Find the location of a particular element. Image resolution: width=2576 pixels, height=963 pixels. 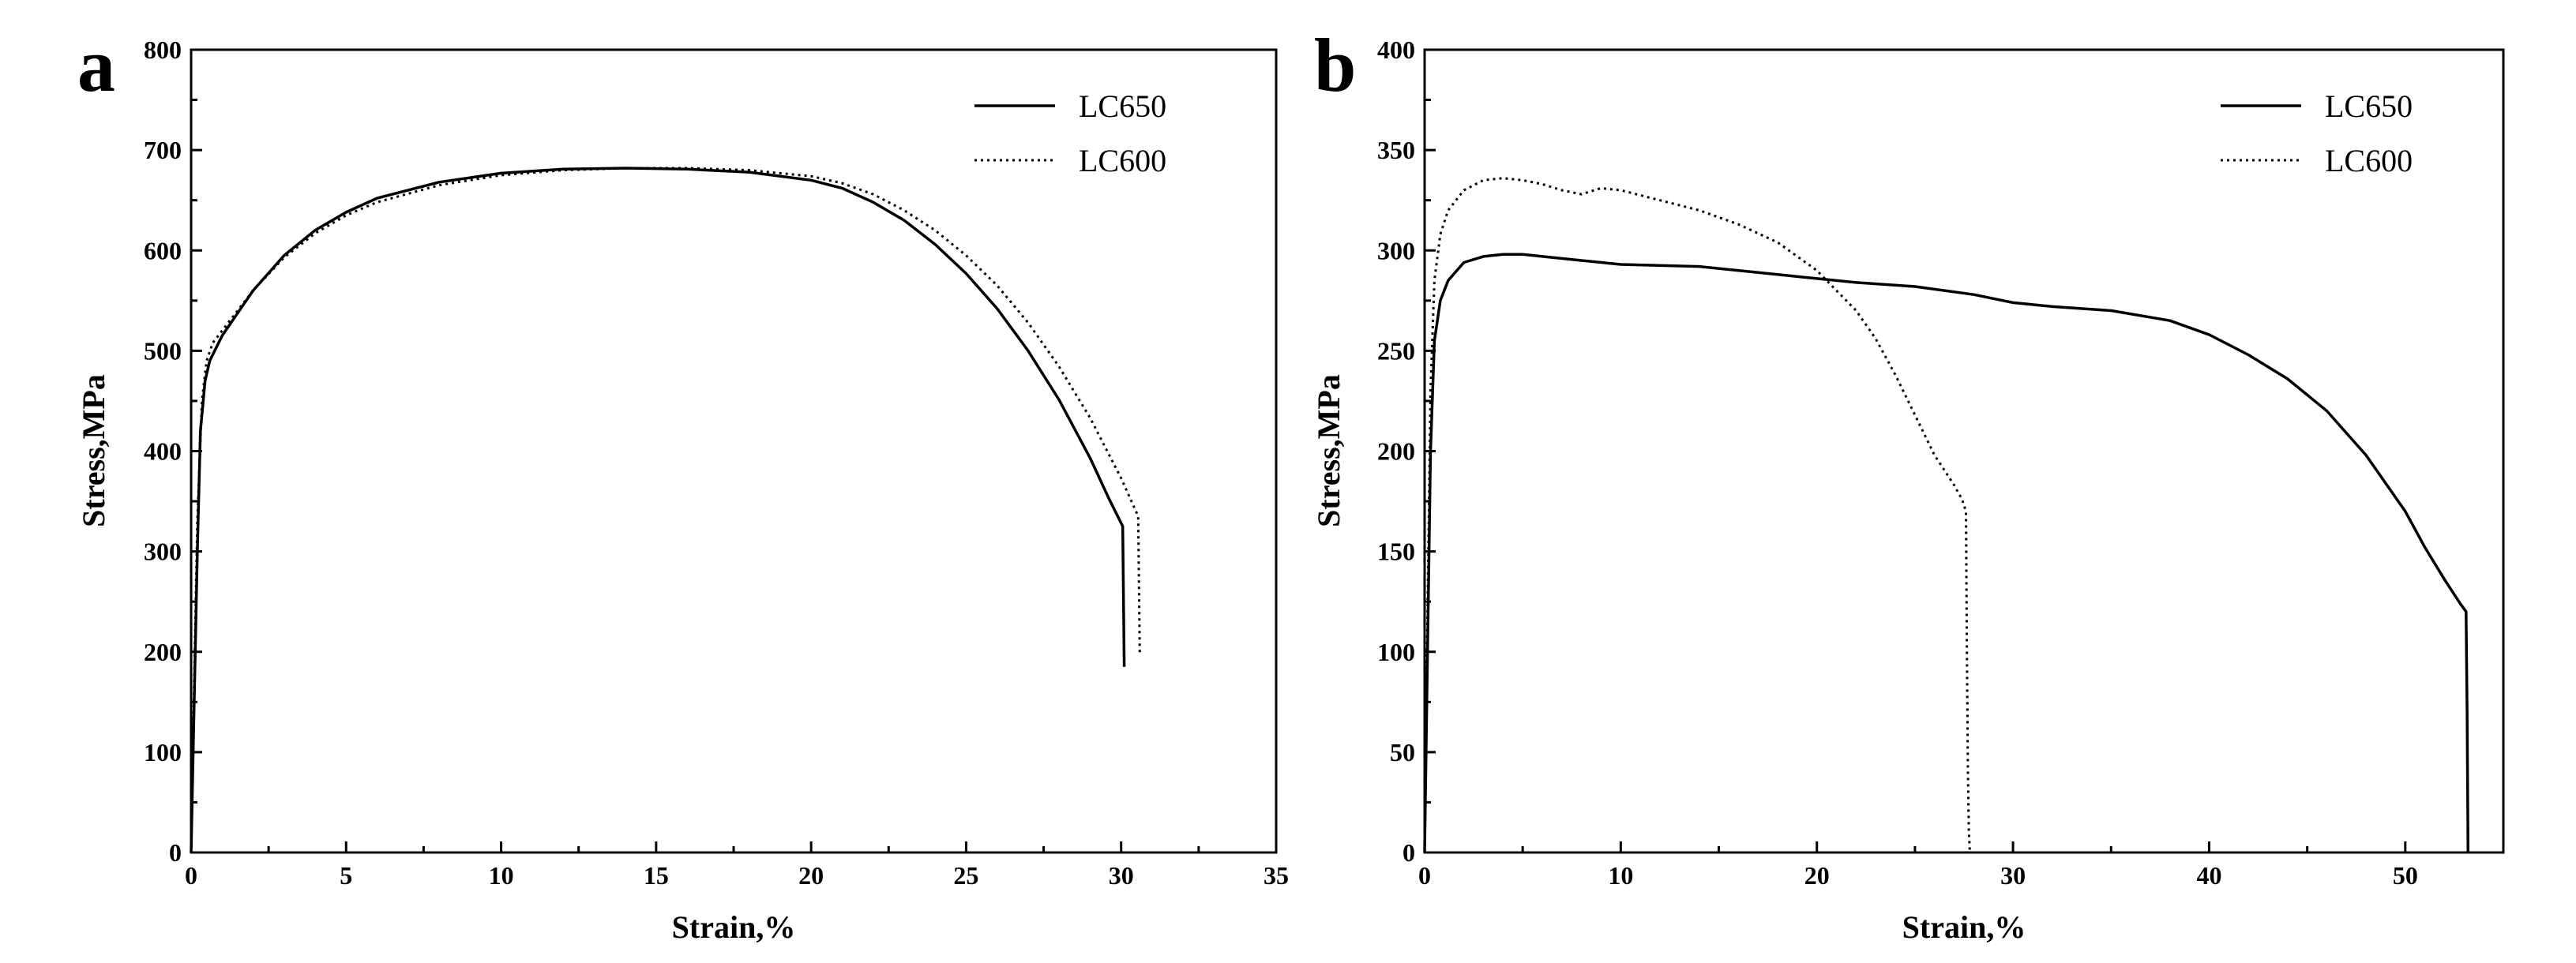

y-tick-label: 150 is located at coordinates (1396, 552).